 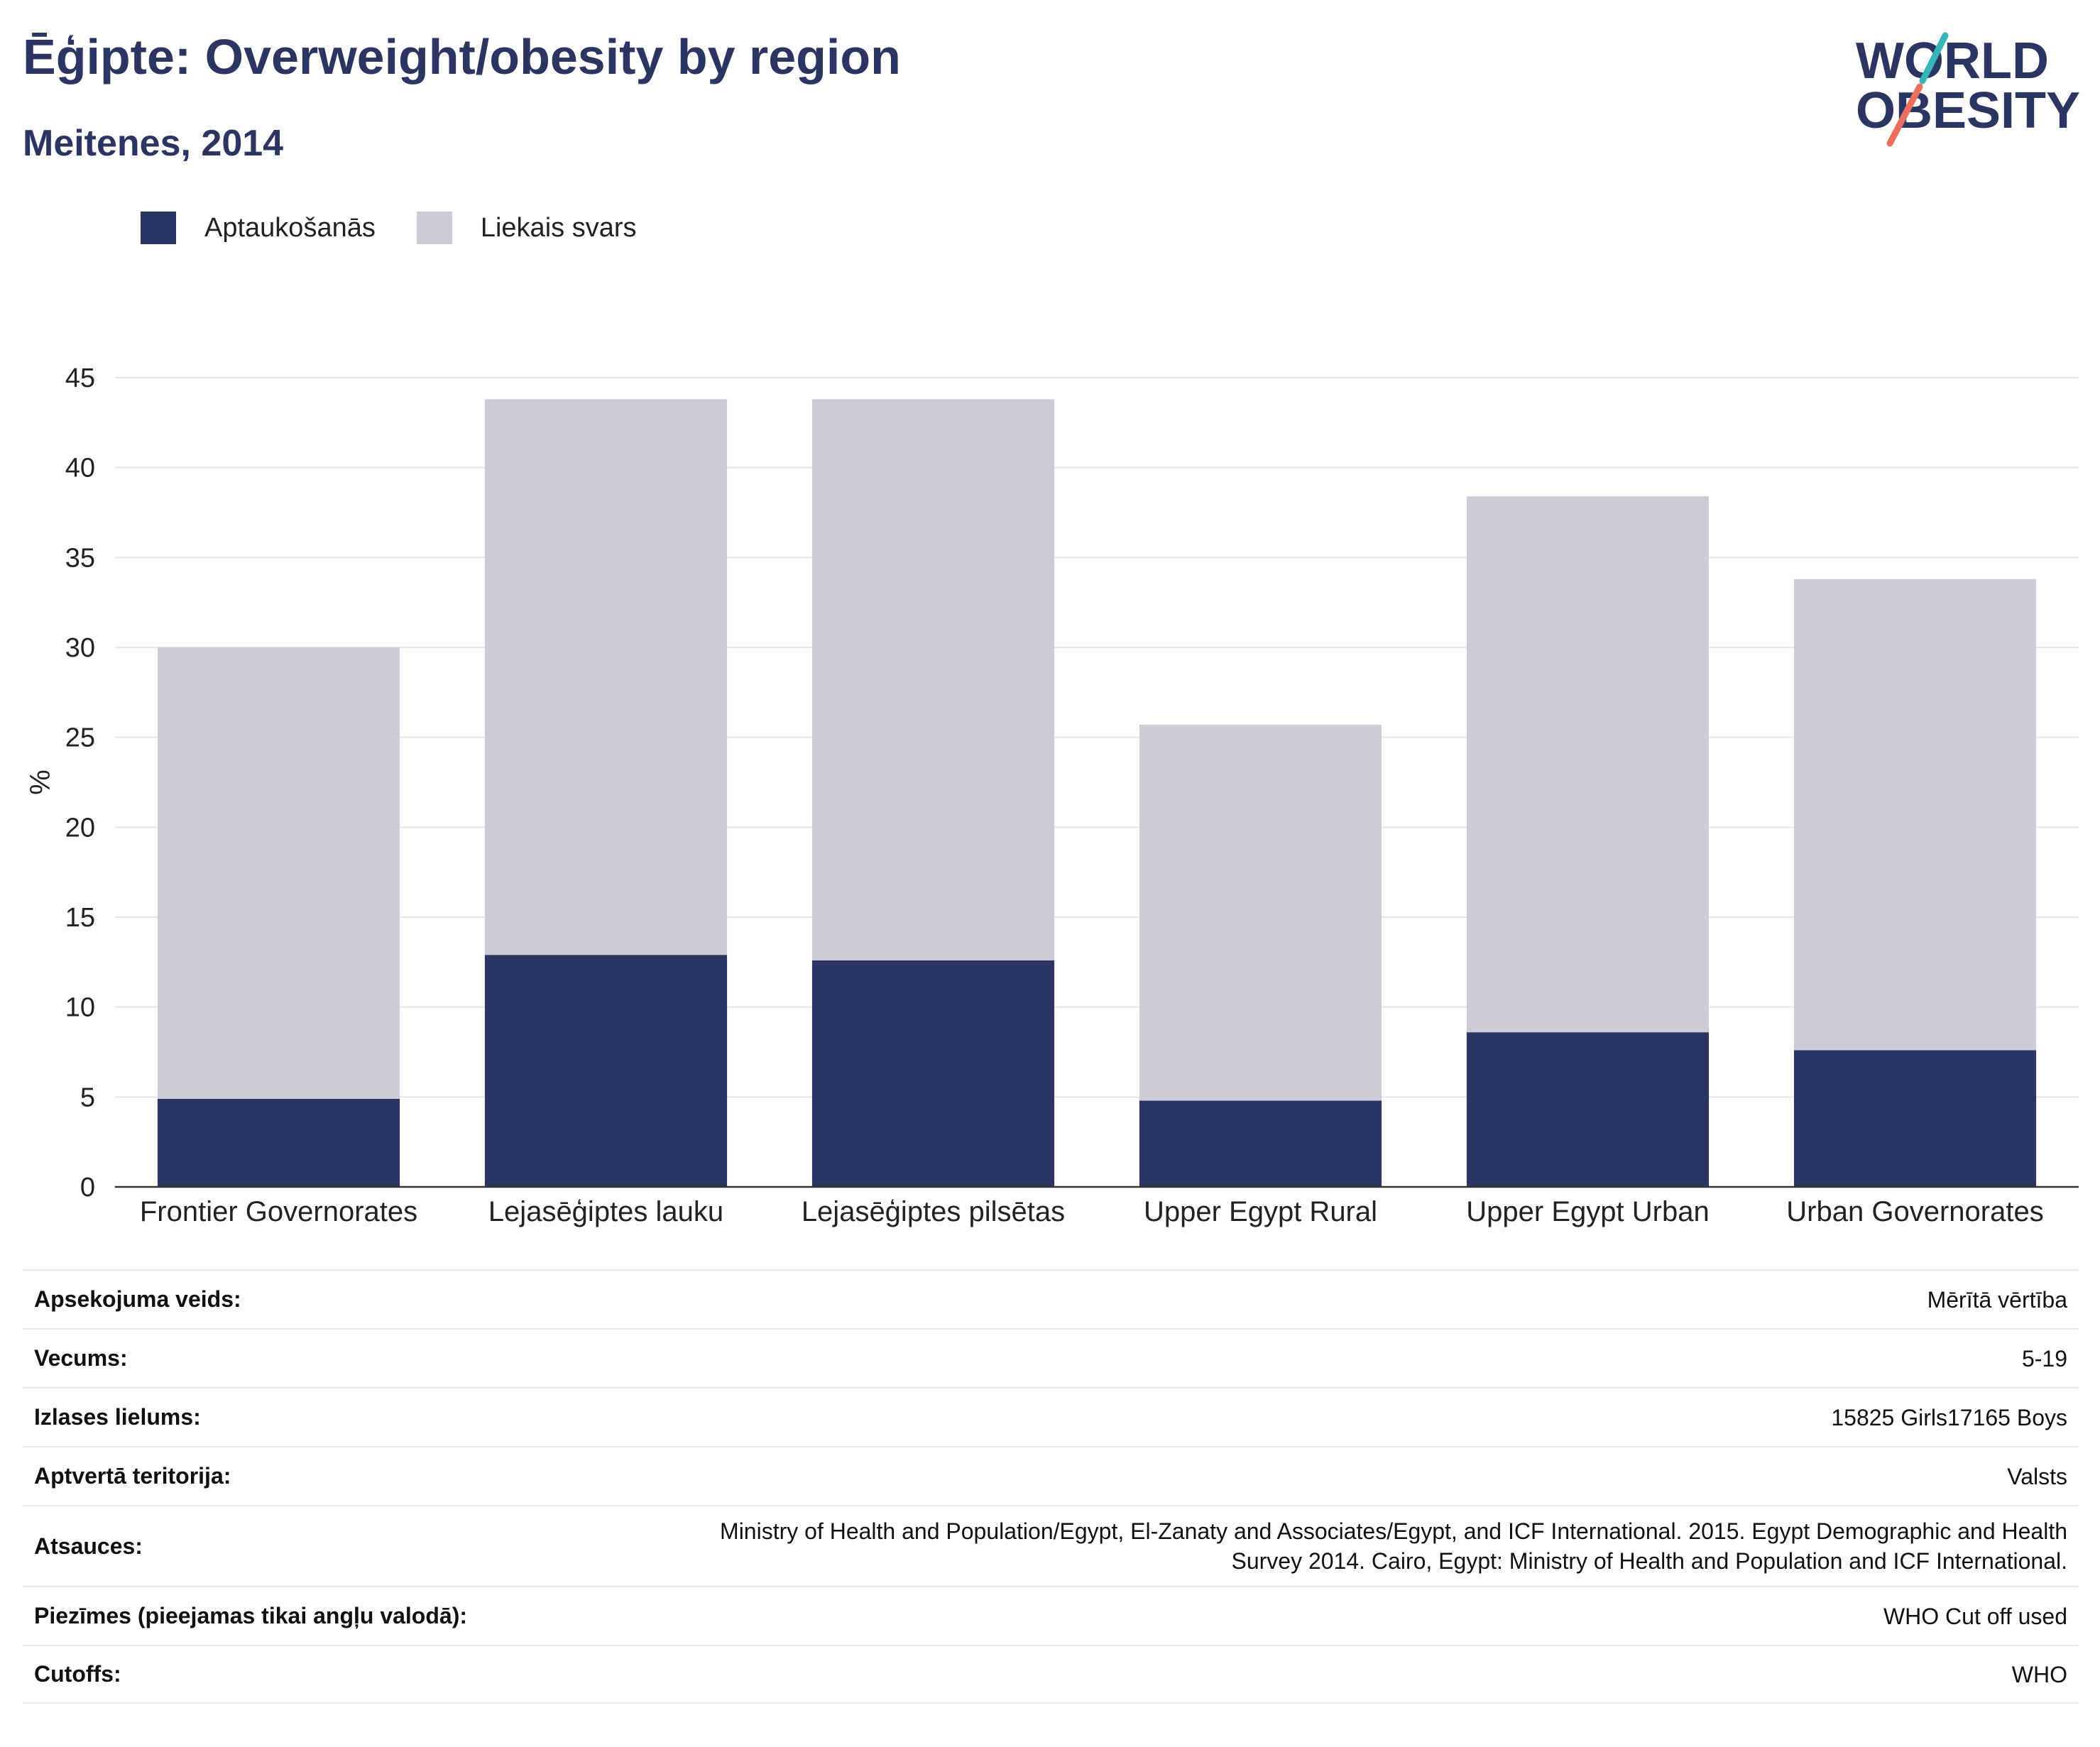 What do you see at coordinates (1260, 1211) in the screenshot?
I see `x-tick-label: Upper Egypt Rural` at bounding box center [1260, 1211].